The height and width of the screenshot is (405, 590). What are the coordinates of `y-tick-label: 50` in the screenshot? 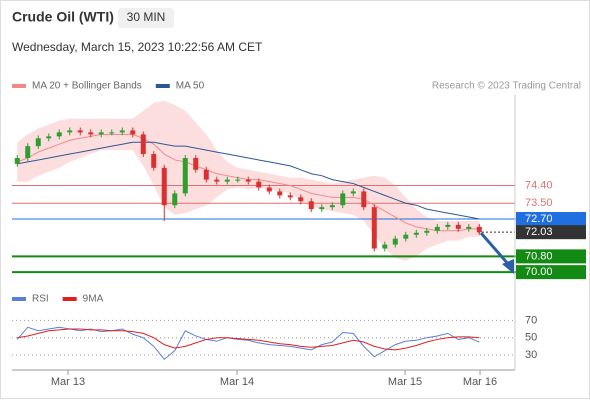 It's located at (531, 338).